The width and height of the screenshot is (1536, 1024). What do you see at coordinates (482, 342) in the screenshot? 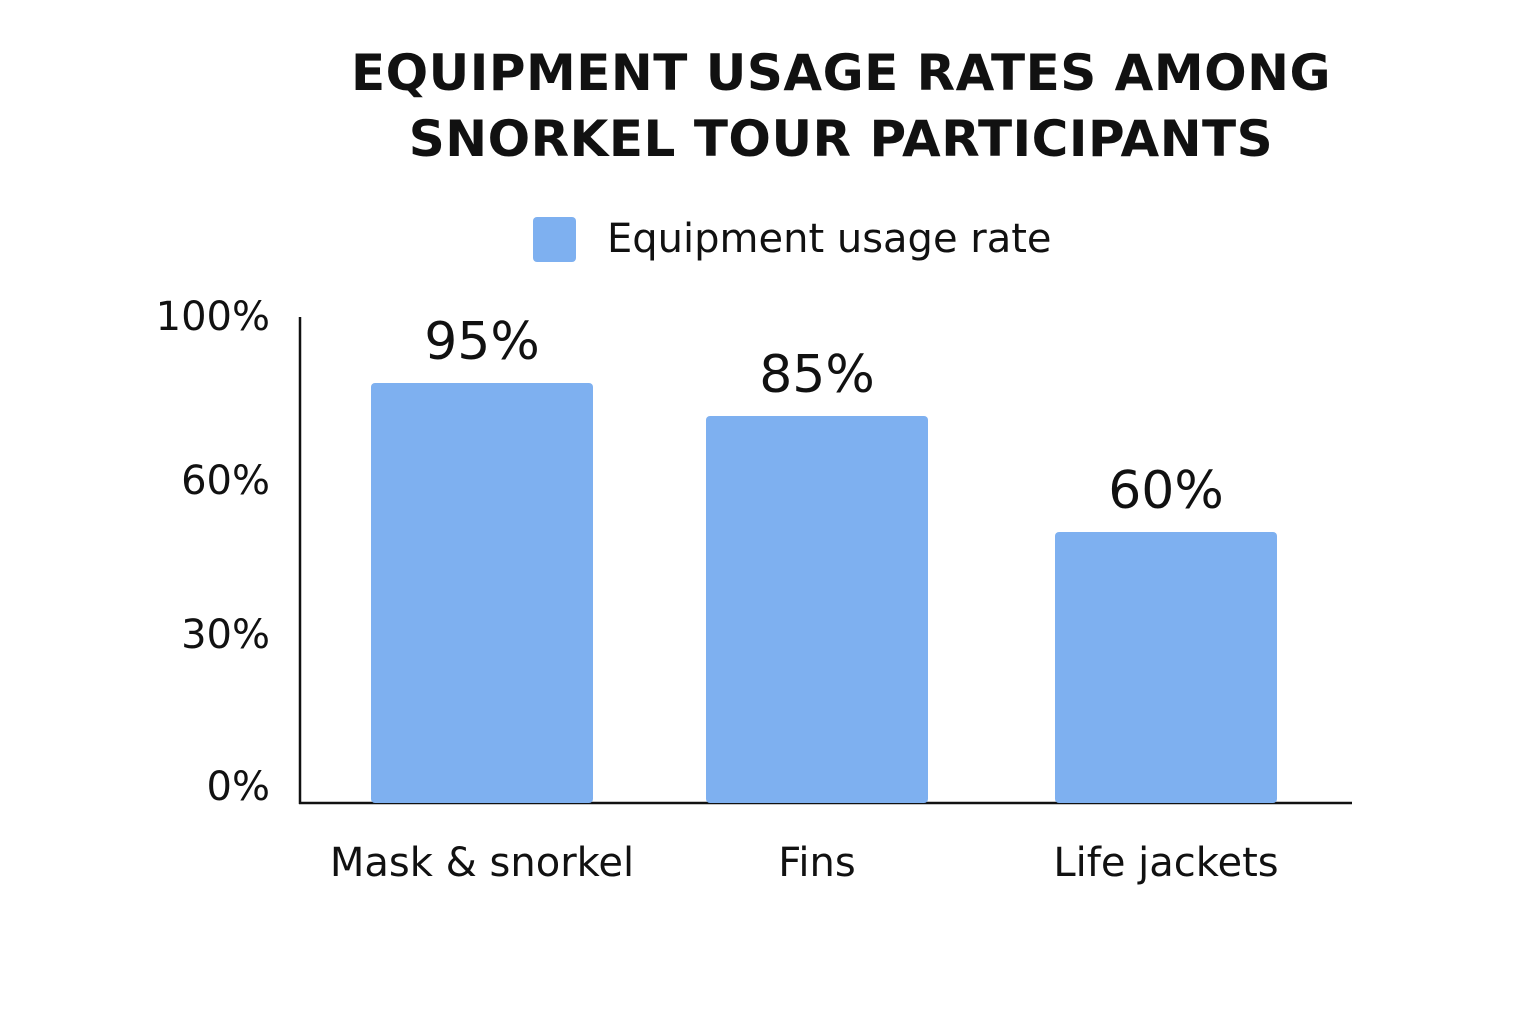
I see `data-label: 95%` at bounding box center [482, 342].